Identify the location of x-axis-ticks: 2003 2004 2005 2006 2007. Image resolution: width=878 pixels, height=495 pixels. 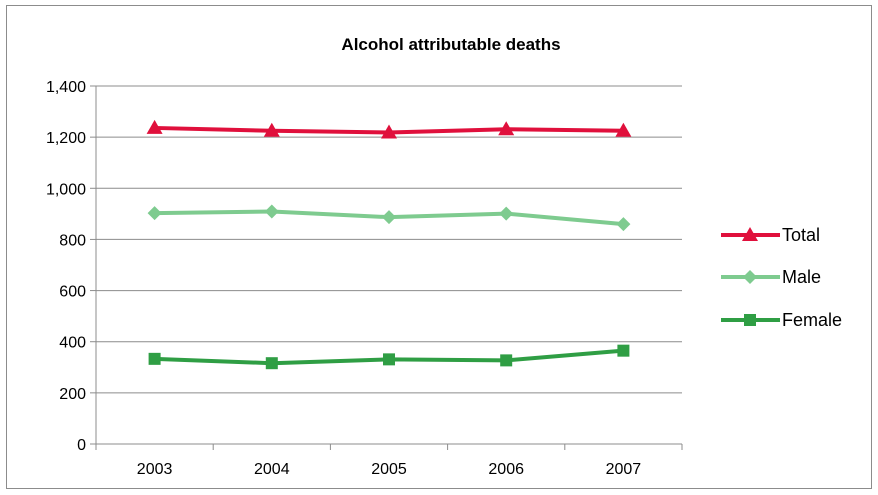
(389, 461).